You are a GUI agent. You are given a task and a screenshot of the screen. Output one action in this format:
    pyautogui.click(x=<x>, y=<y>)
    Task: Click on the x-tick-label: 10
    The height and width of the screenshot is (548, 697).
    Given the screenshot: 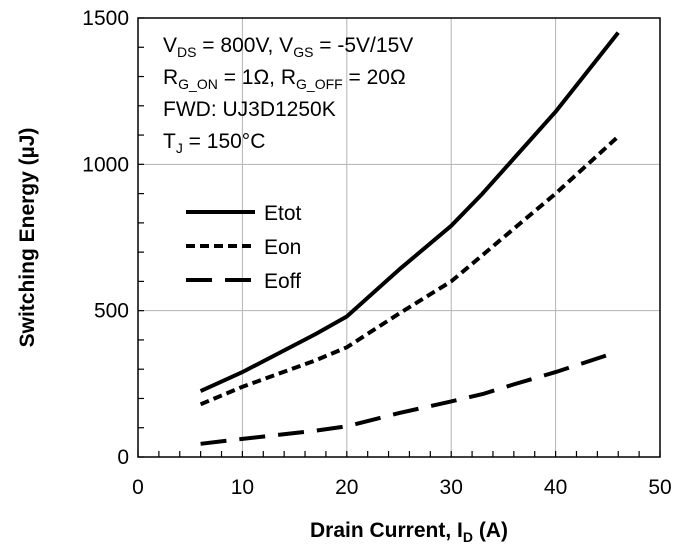 What is the action you would take?
    pyautogui.click(x=242, y=487)
    